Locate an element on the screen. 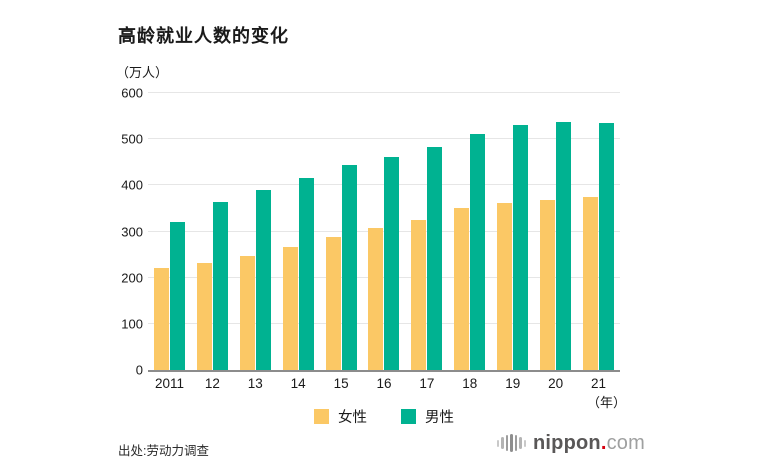 The width and height of the screenshot is (757, 475). nippon-logo-text: nippon.com is located at coordinates (589, 443).